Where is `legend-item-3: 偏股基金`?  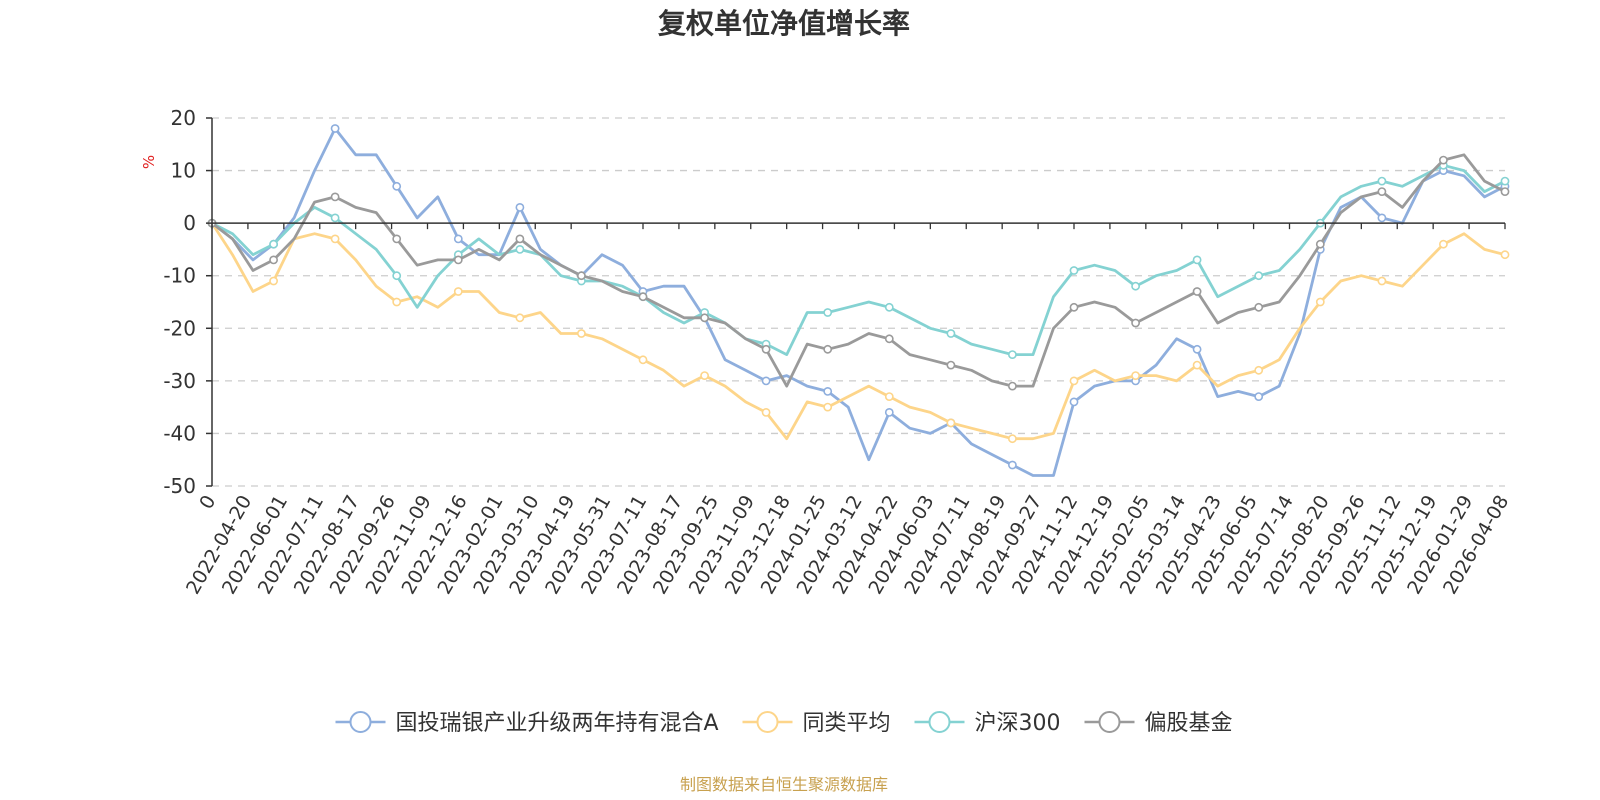
legend-item-3: 偏股基金 is located at coordinates (1158, 723).